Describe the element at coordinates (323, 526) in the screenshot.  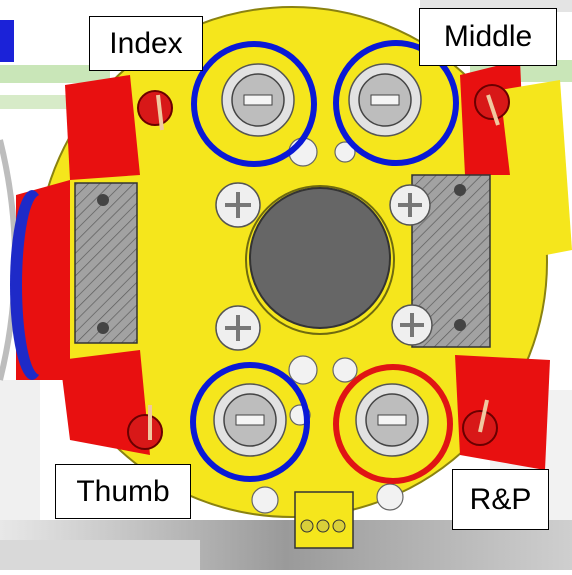
I see `bottom-gear-pins` at that location.